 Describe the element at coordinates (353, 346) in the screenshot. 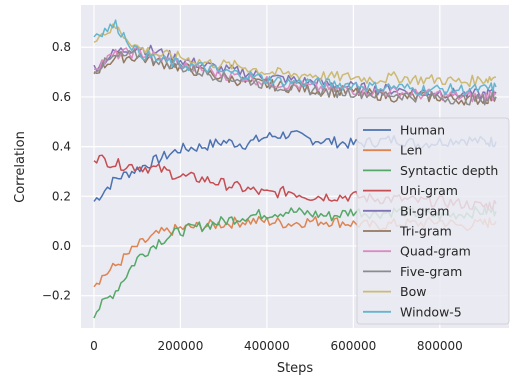

I see `x-tick-label: 600000` at that location.